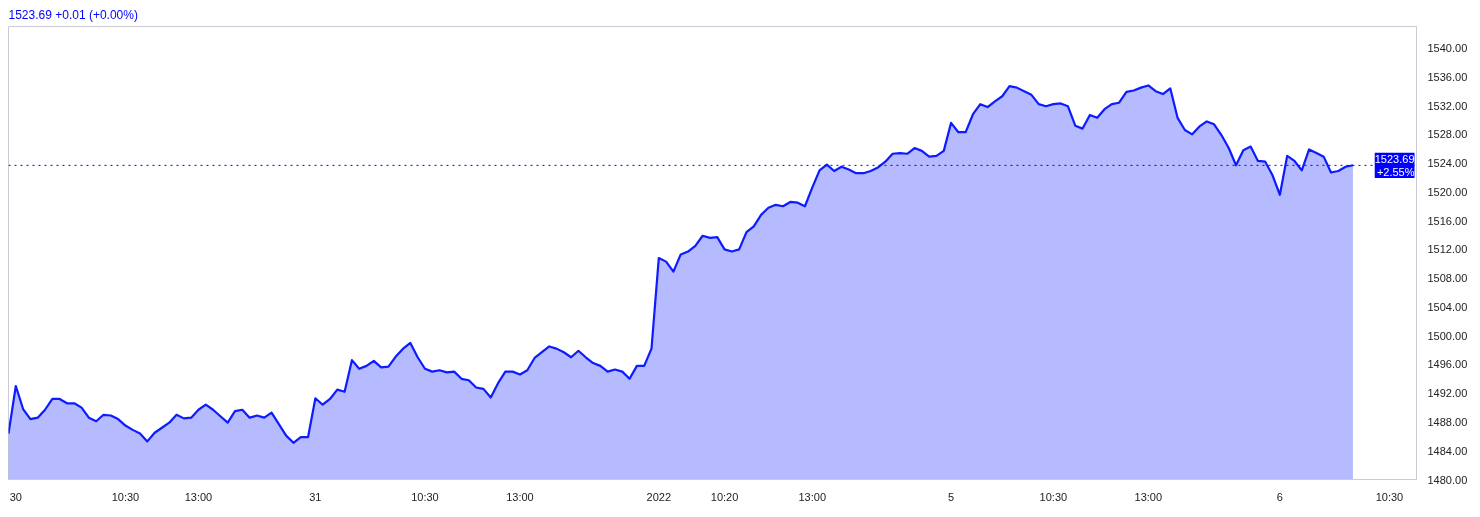 The width and height of the screenshot is (1480, 517). What do you see at coordinates (724, 496) in the screenshot?
I see `x-tick-label: 10:20` at bounding box center [724, 496].